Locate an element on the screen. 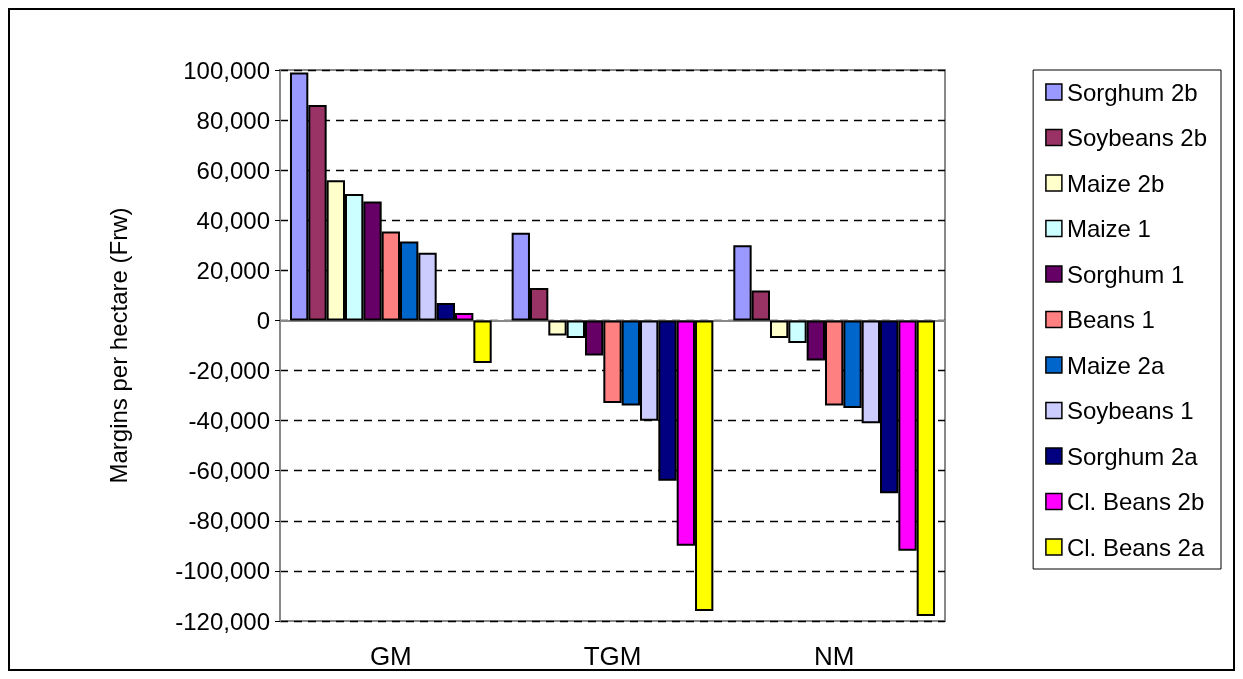 The height and width of the screenshot is (679, 1243). y-tick-label: -120,000 is located at coordinates (222, 621).